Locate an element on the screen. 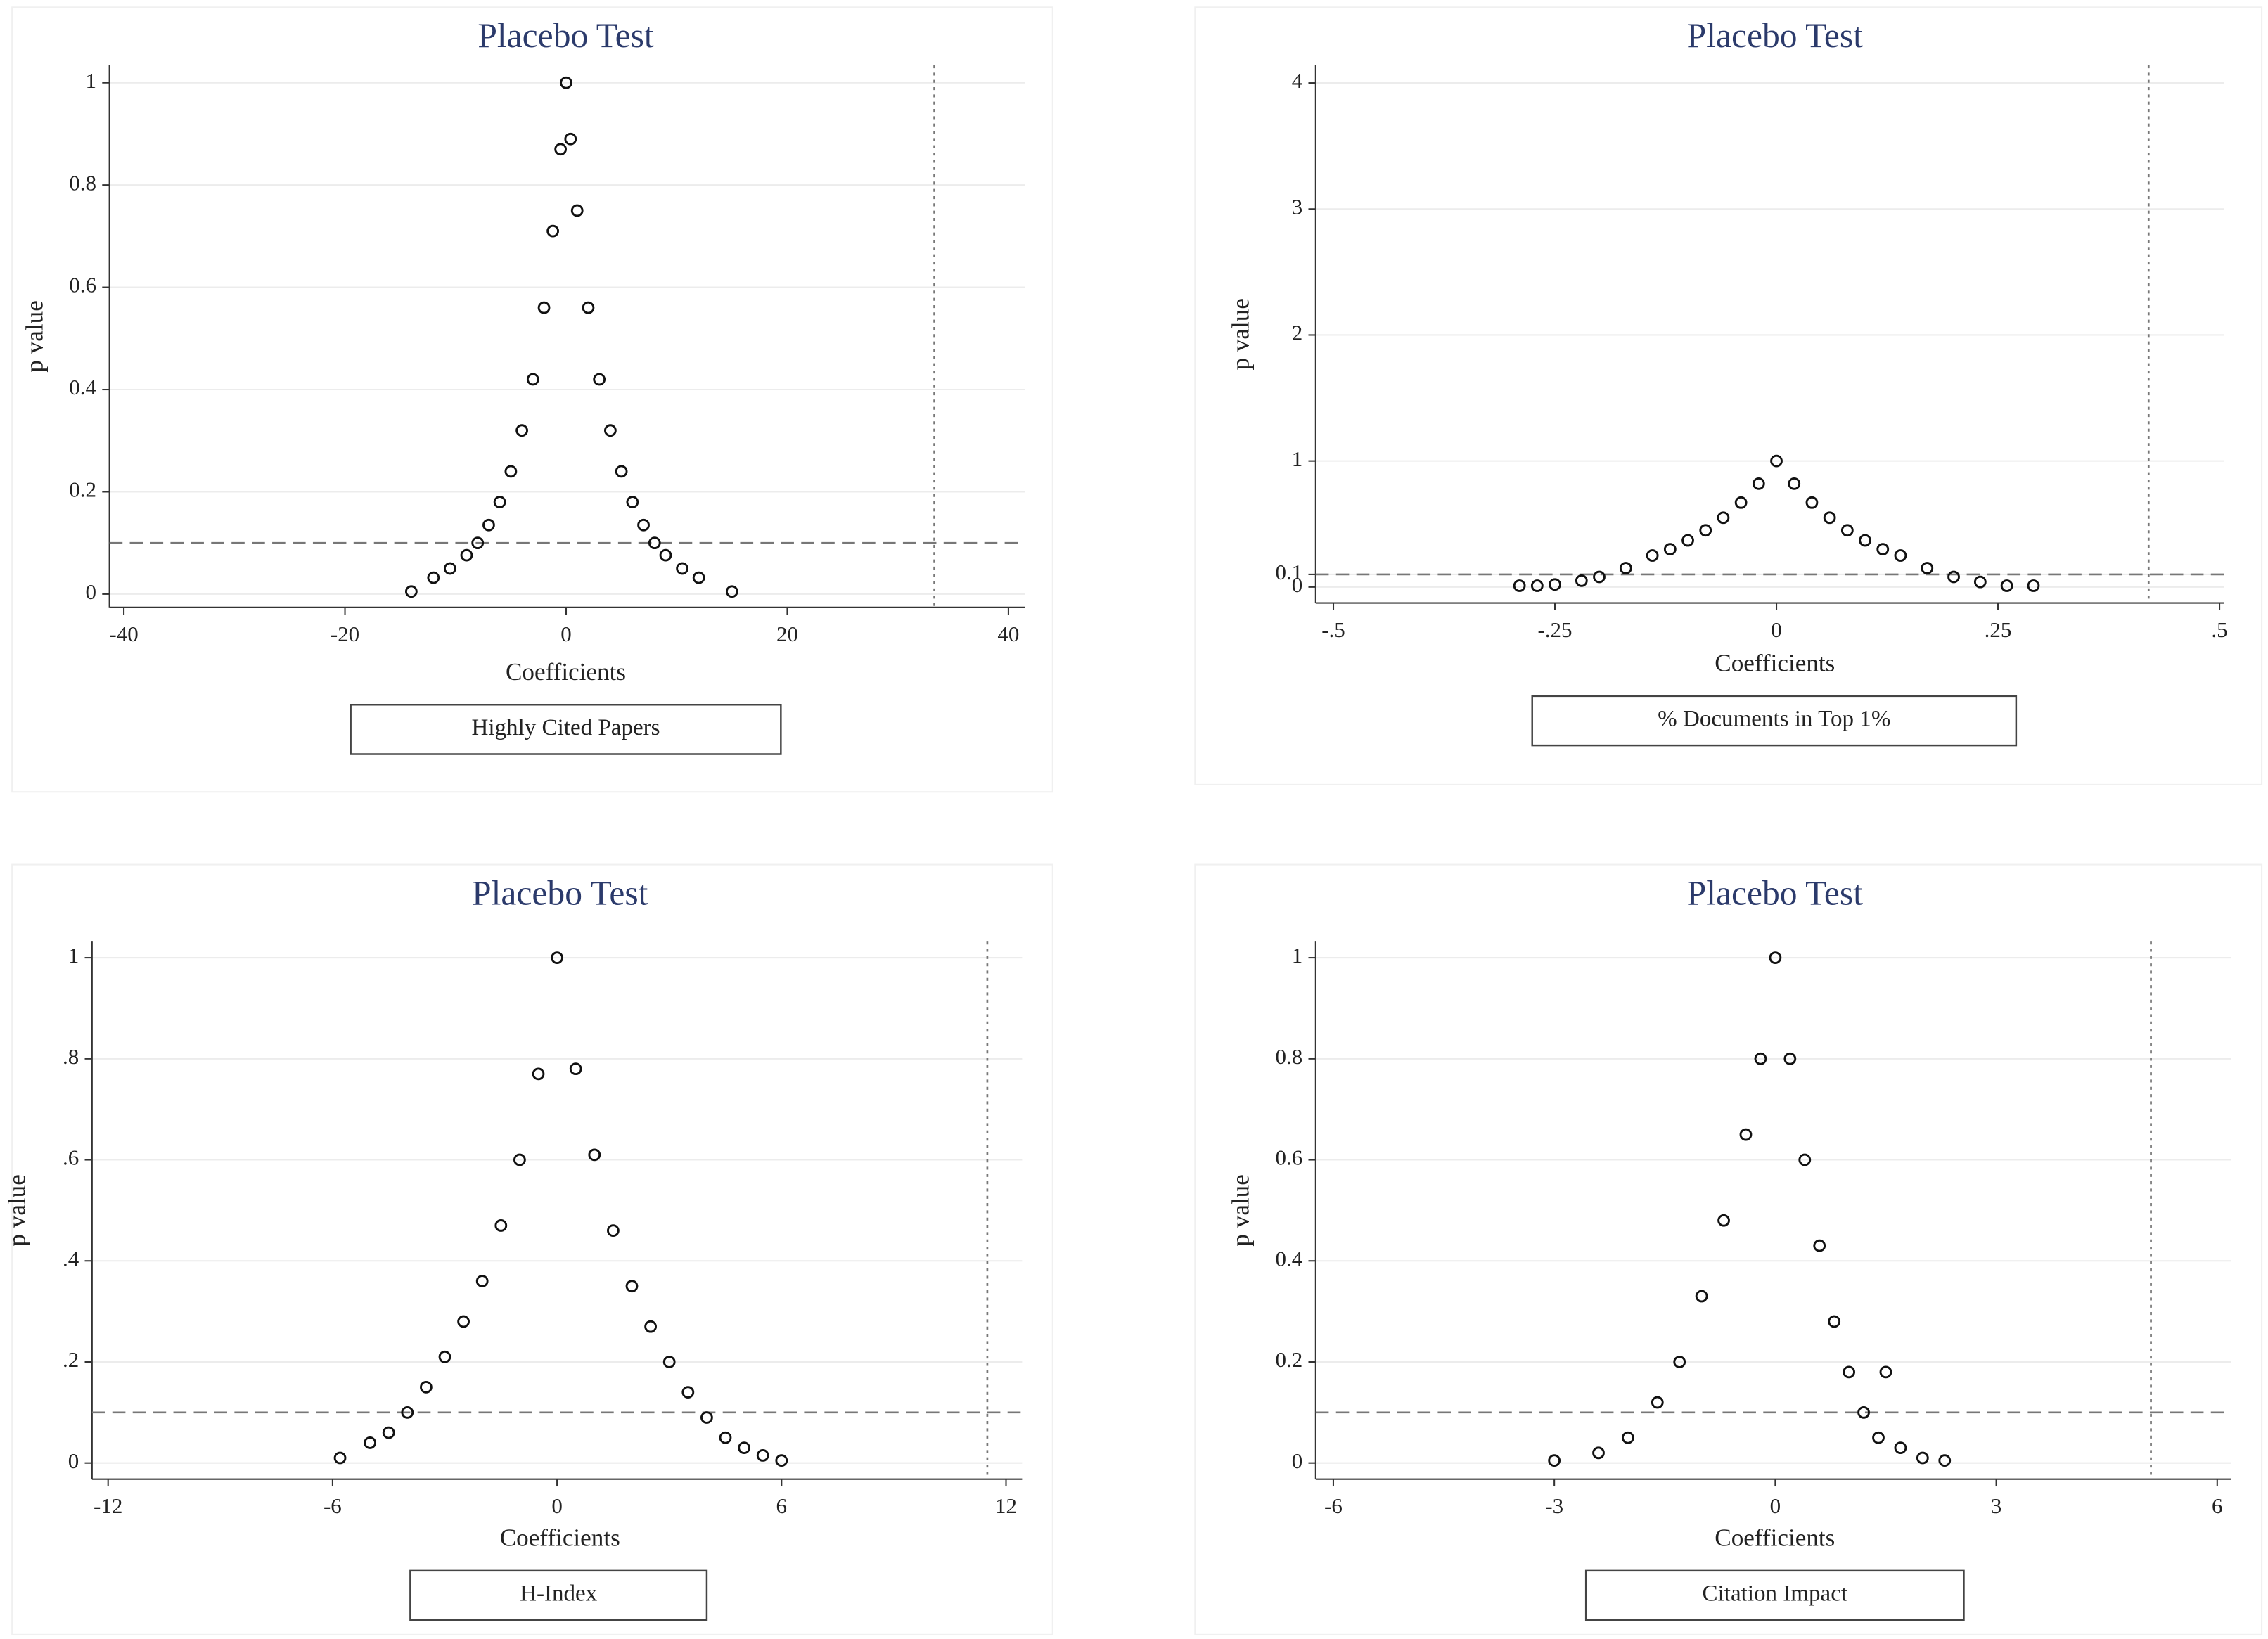 The width and height of the screenshot is (2268, 1639). y-tick-label: 0.2 is located at coordinates (1288, 1359).